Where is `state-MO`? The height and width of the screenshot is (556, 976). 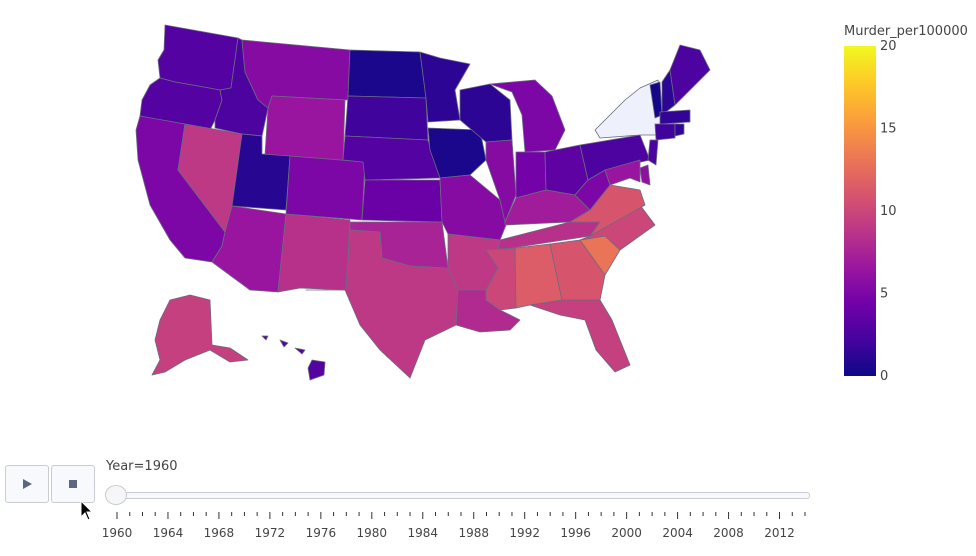
state-MO is located at coordinates (473, 207).